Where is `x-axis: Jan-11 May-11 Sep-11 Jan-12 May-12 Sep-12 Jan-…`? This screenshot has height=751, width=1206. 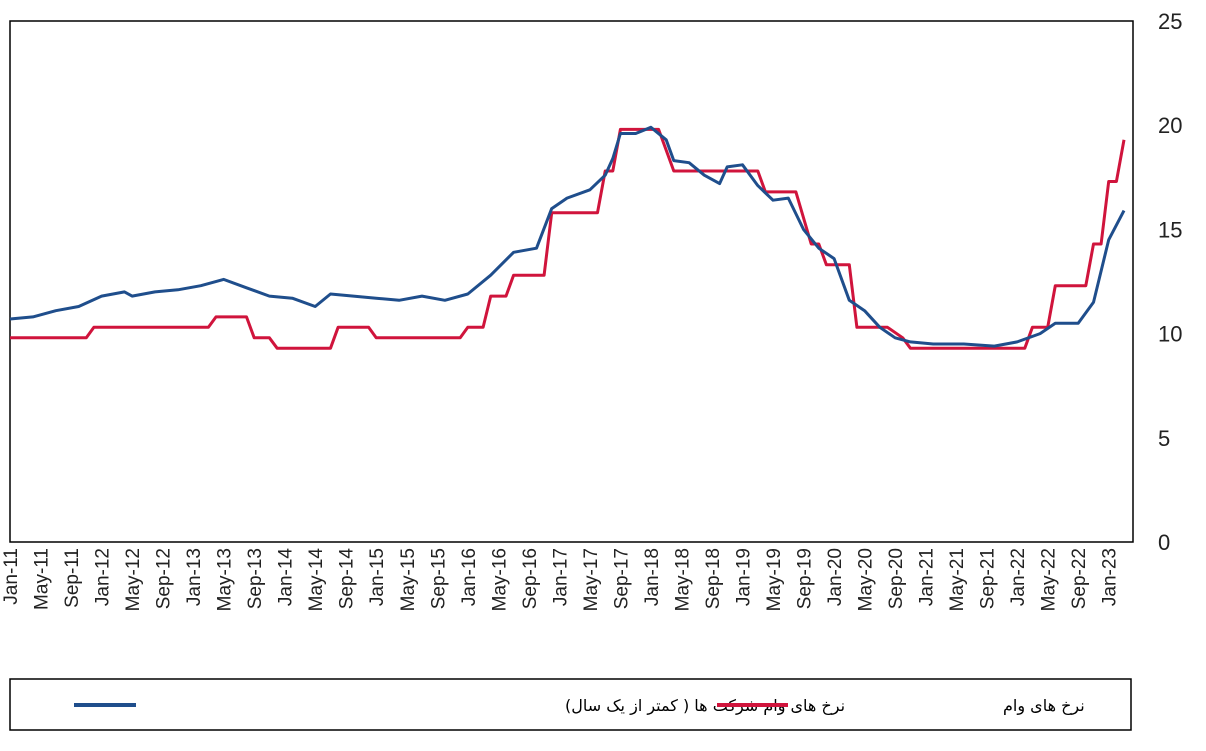 x-axis: Jan-11 May-11 Sep-11 Jan-12 May-12 Sep-12 Jan-… is located at coordinates (561, 580).